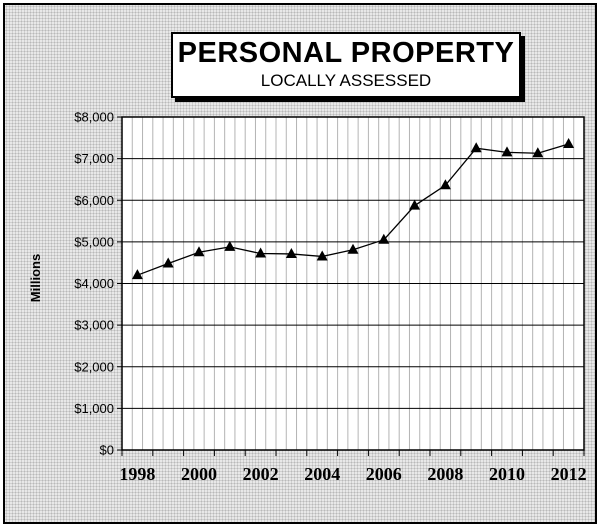 This screenshot has height=529, width=602. I want to click on y-tick-label: $7,000, so click(94, 158).